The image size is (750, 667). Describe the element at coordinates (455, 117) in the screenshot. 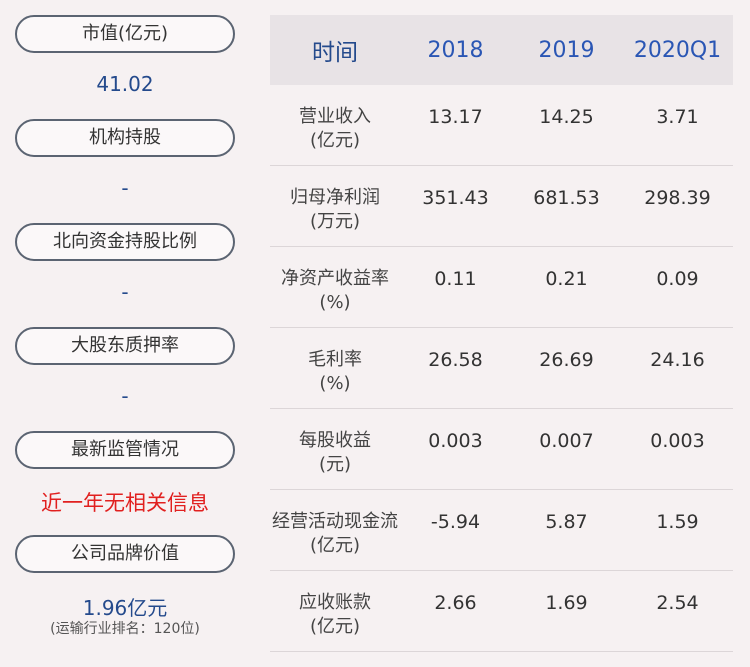

I see `cell-value: 13.17` at that location.